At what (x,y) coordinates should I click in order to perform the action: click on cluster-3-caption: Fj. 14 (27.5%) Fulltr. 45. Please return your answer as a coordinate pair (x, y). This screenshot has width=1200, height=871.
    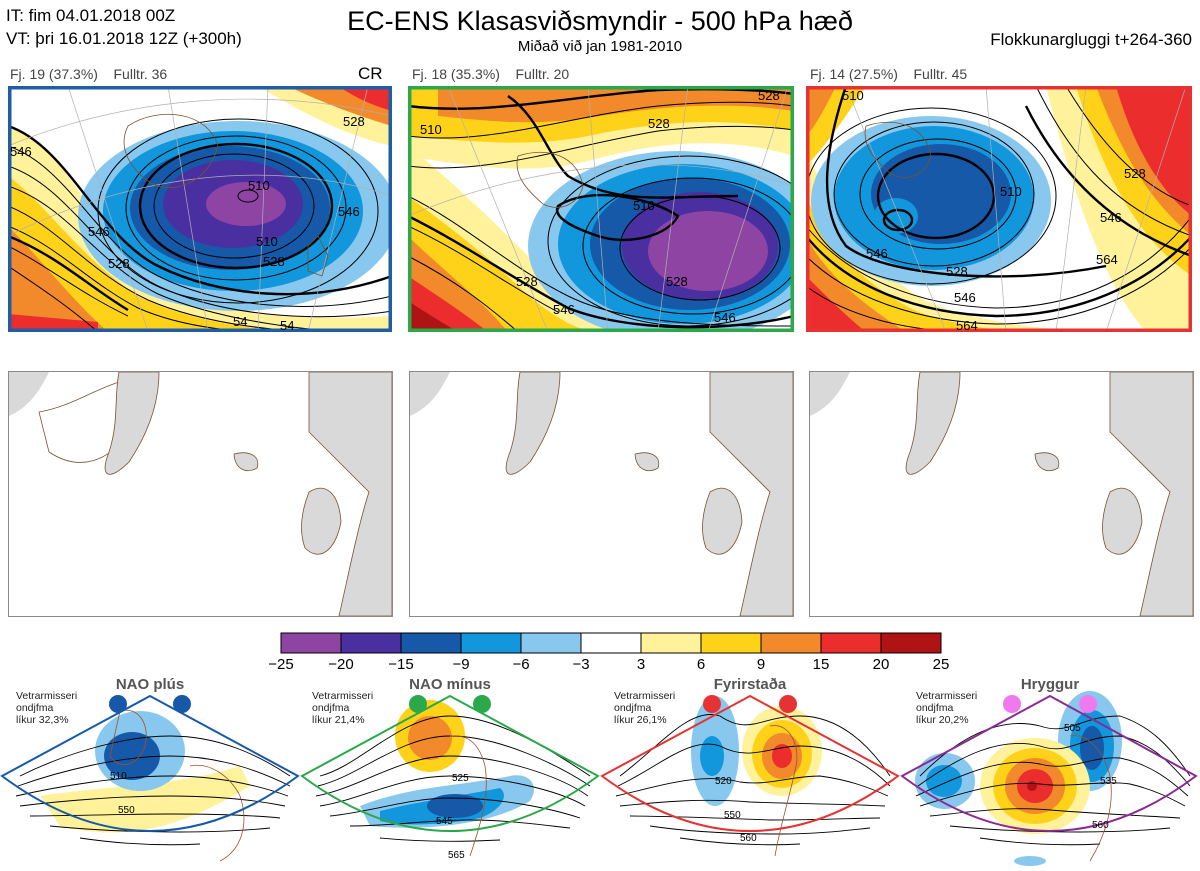
    Looking at the image, I should click on (888, 74).